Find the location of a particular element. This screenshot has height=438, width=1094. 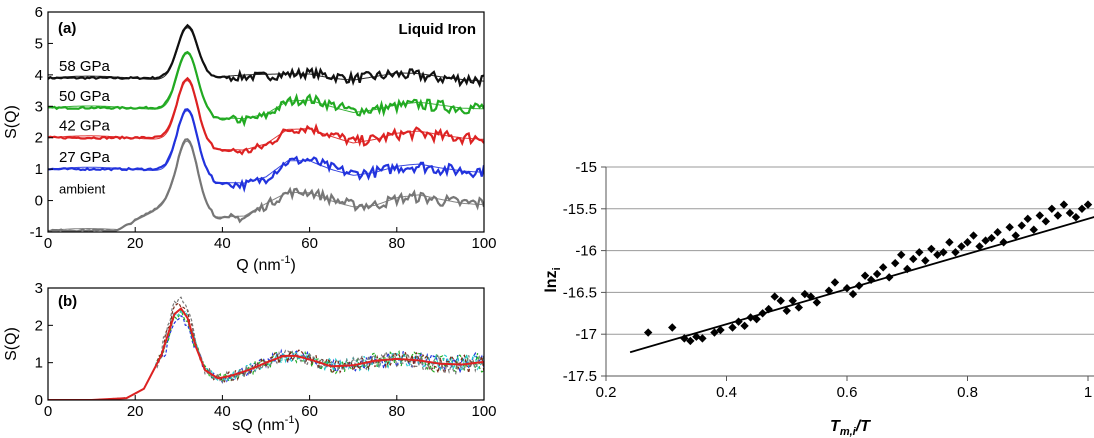

panel-b-ylabel: S(Q) is located at coordinates (11, 344).